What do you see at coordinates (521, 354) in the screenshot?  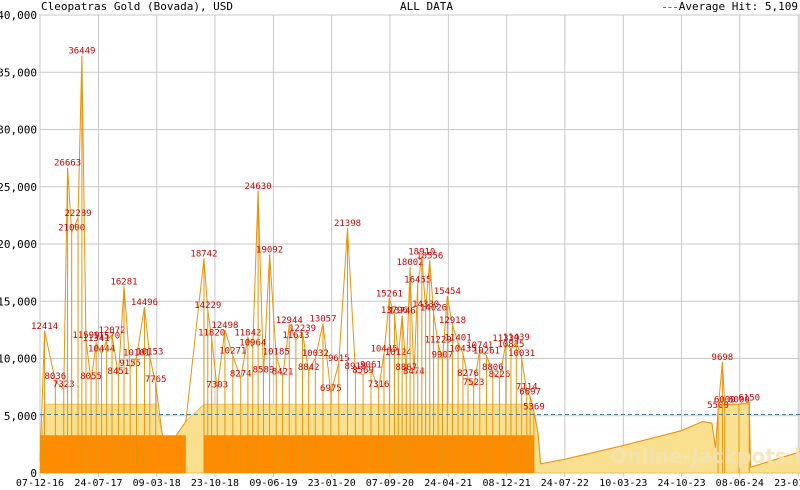 I see `hit-value-label: 10031` at bounding box center [521, 354].